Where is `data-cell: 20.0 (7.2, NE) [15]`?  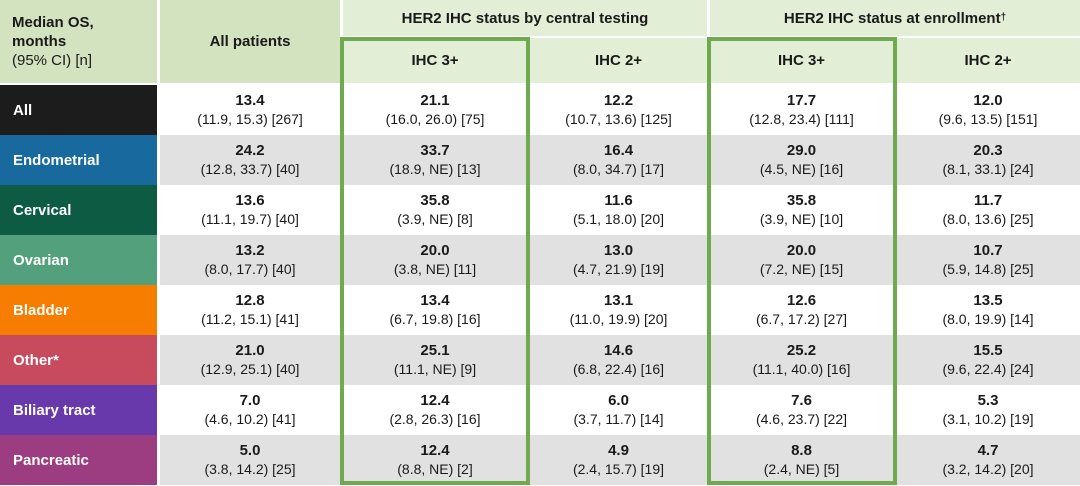 data-cell: 20.0 (7.2, NE) [15] is located at coordinates (801, 260).